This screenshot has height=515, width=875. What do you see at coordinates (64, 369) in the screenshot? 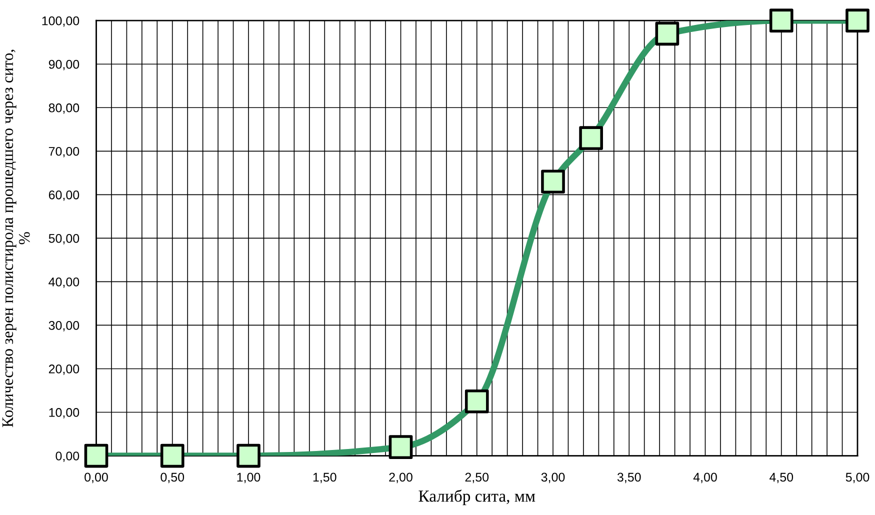
I see `y-tick-label: 20,00` at bounding box center [64, 369].